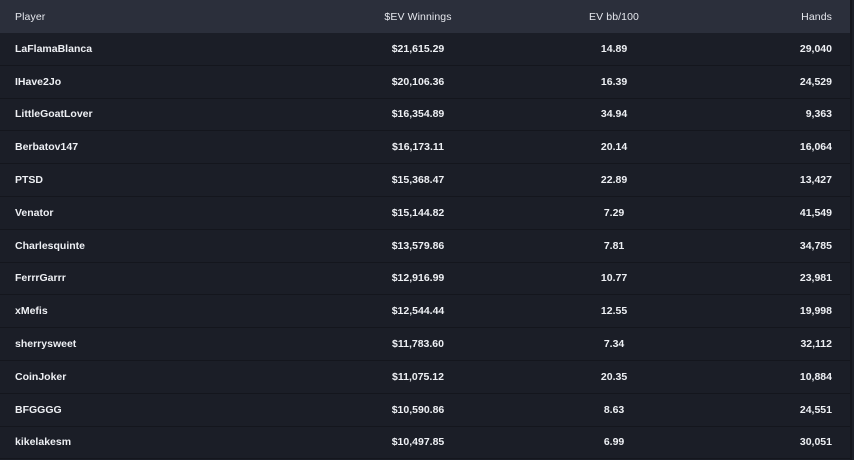  I want to click on player-name-cell: IHave2Jo, so click(38, 81).